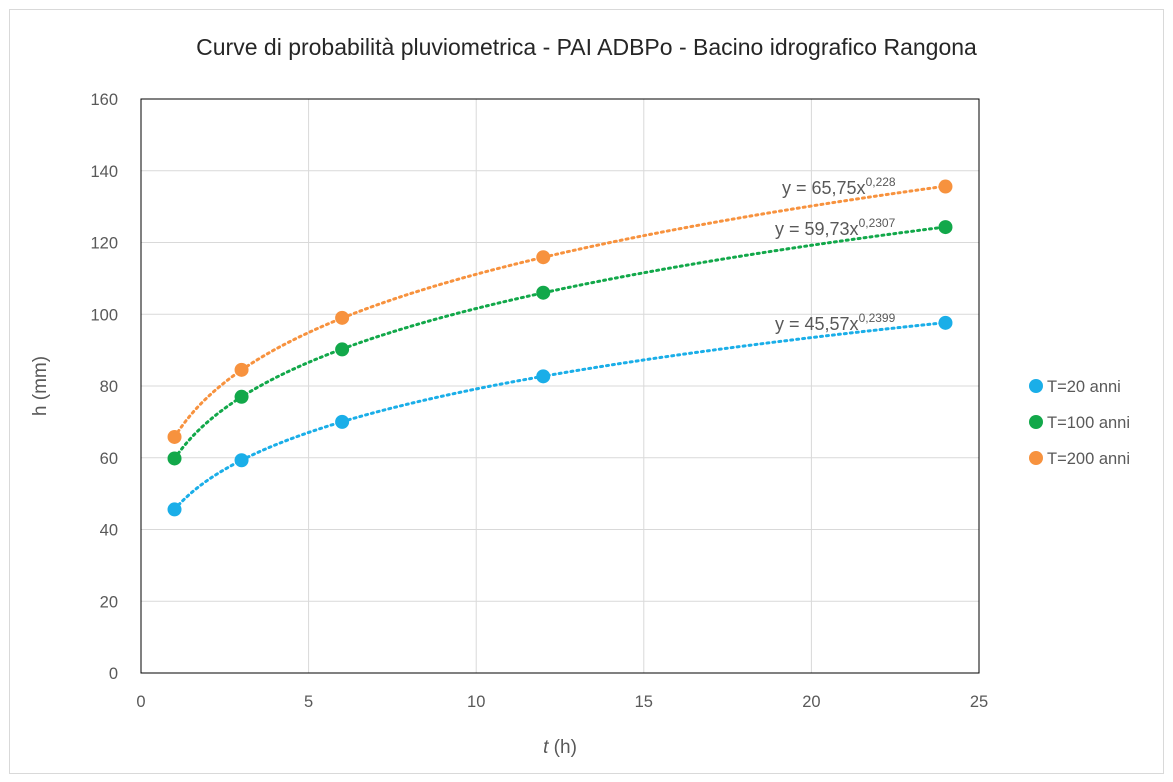 This screenshot has height=782, width=1173. I want to click on y-axis-ticks: 0 20 40 60 80 100 120 140 160, so click(104, 387).